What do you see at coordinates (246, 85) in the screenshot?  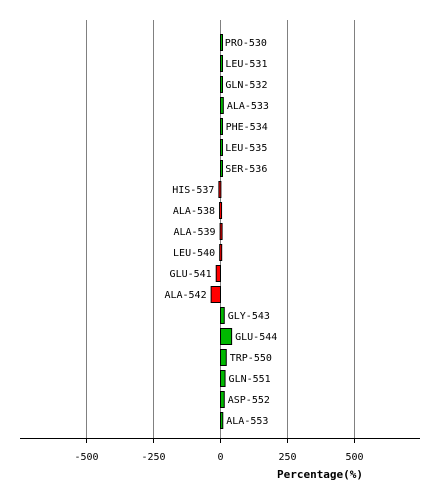 I see `bar-label: GLN-532` at bounding box center [246, 85].